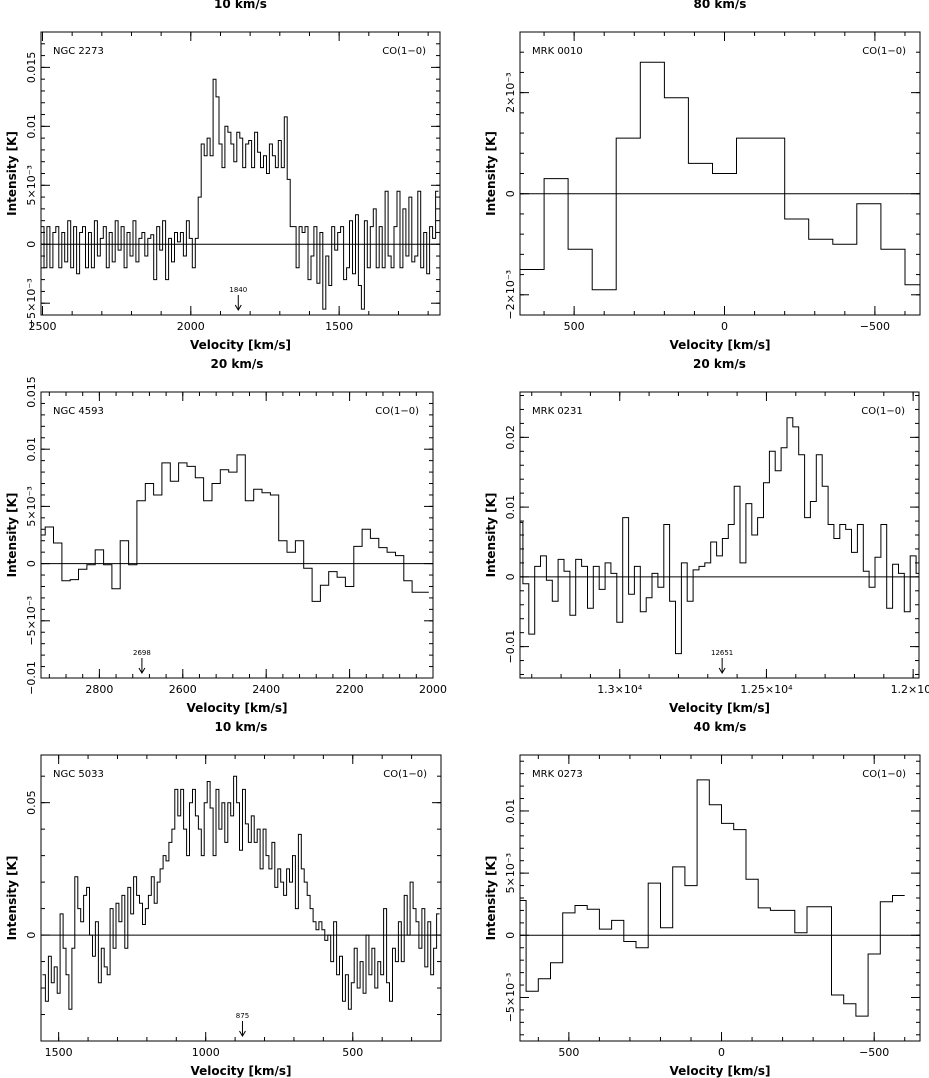  I want to click on galaxy-name-label: MRK 0273, so click(557, 774).